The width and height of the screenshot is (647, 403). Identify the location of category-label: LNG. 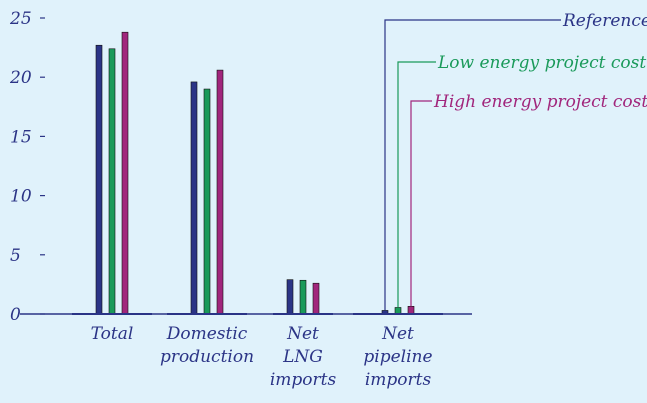
(302, 357).